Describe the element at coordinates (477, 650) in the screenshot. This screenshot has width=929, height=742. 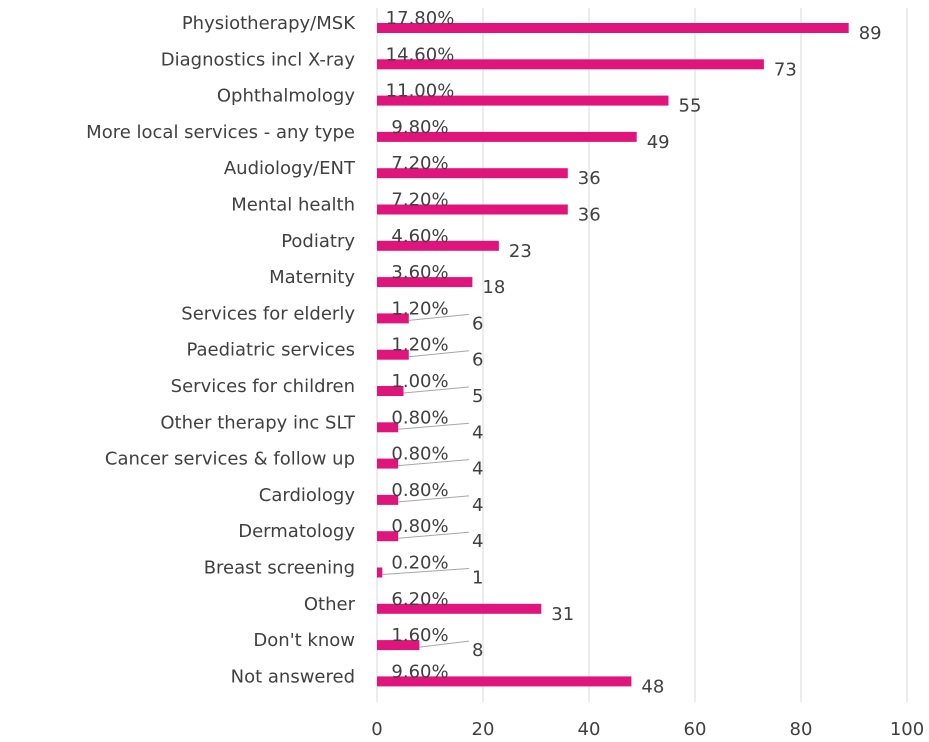
I see `value-label: 8` at that location.